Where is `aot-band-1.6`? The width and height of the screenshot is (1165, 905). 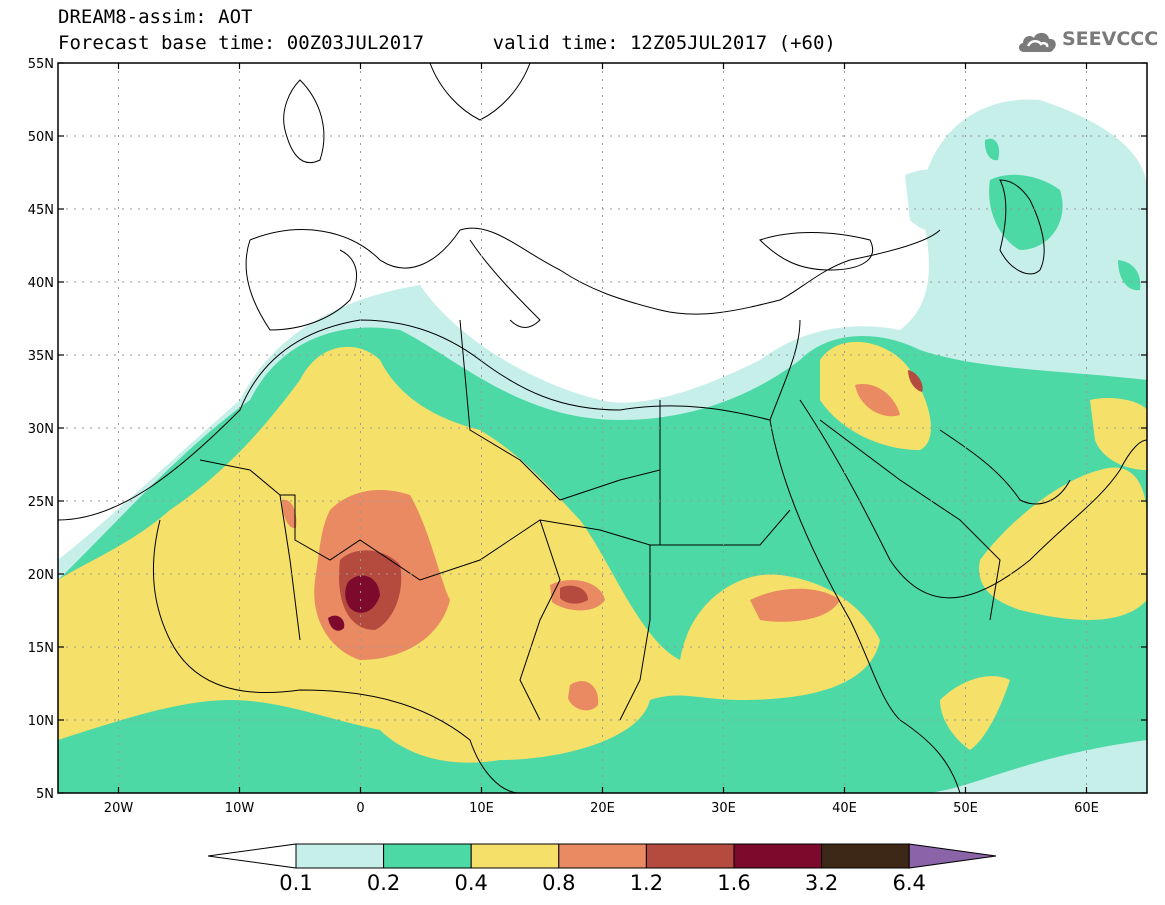 aot-band-1.6 is located at coordinates (362, 594).